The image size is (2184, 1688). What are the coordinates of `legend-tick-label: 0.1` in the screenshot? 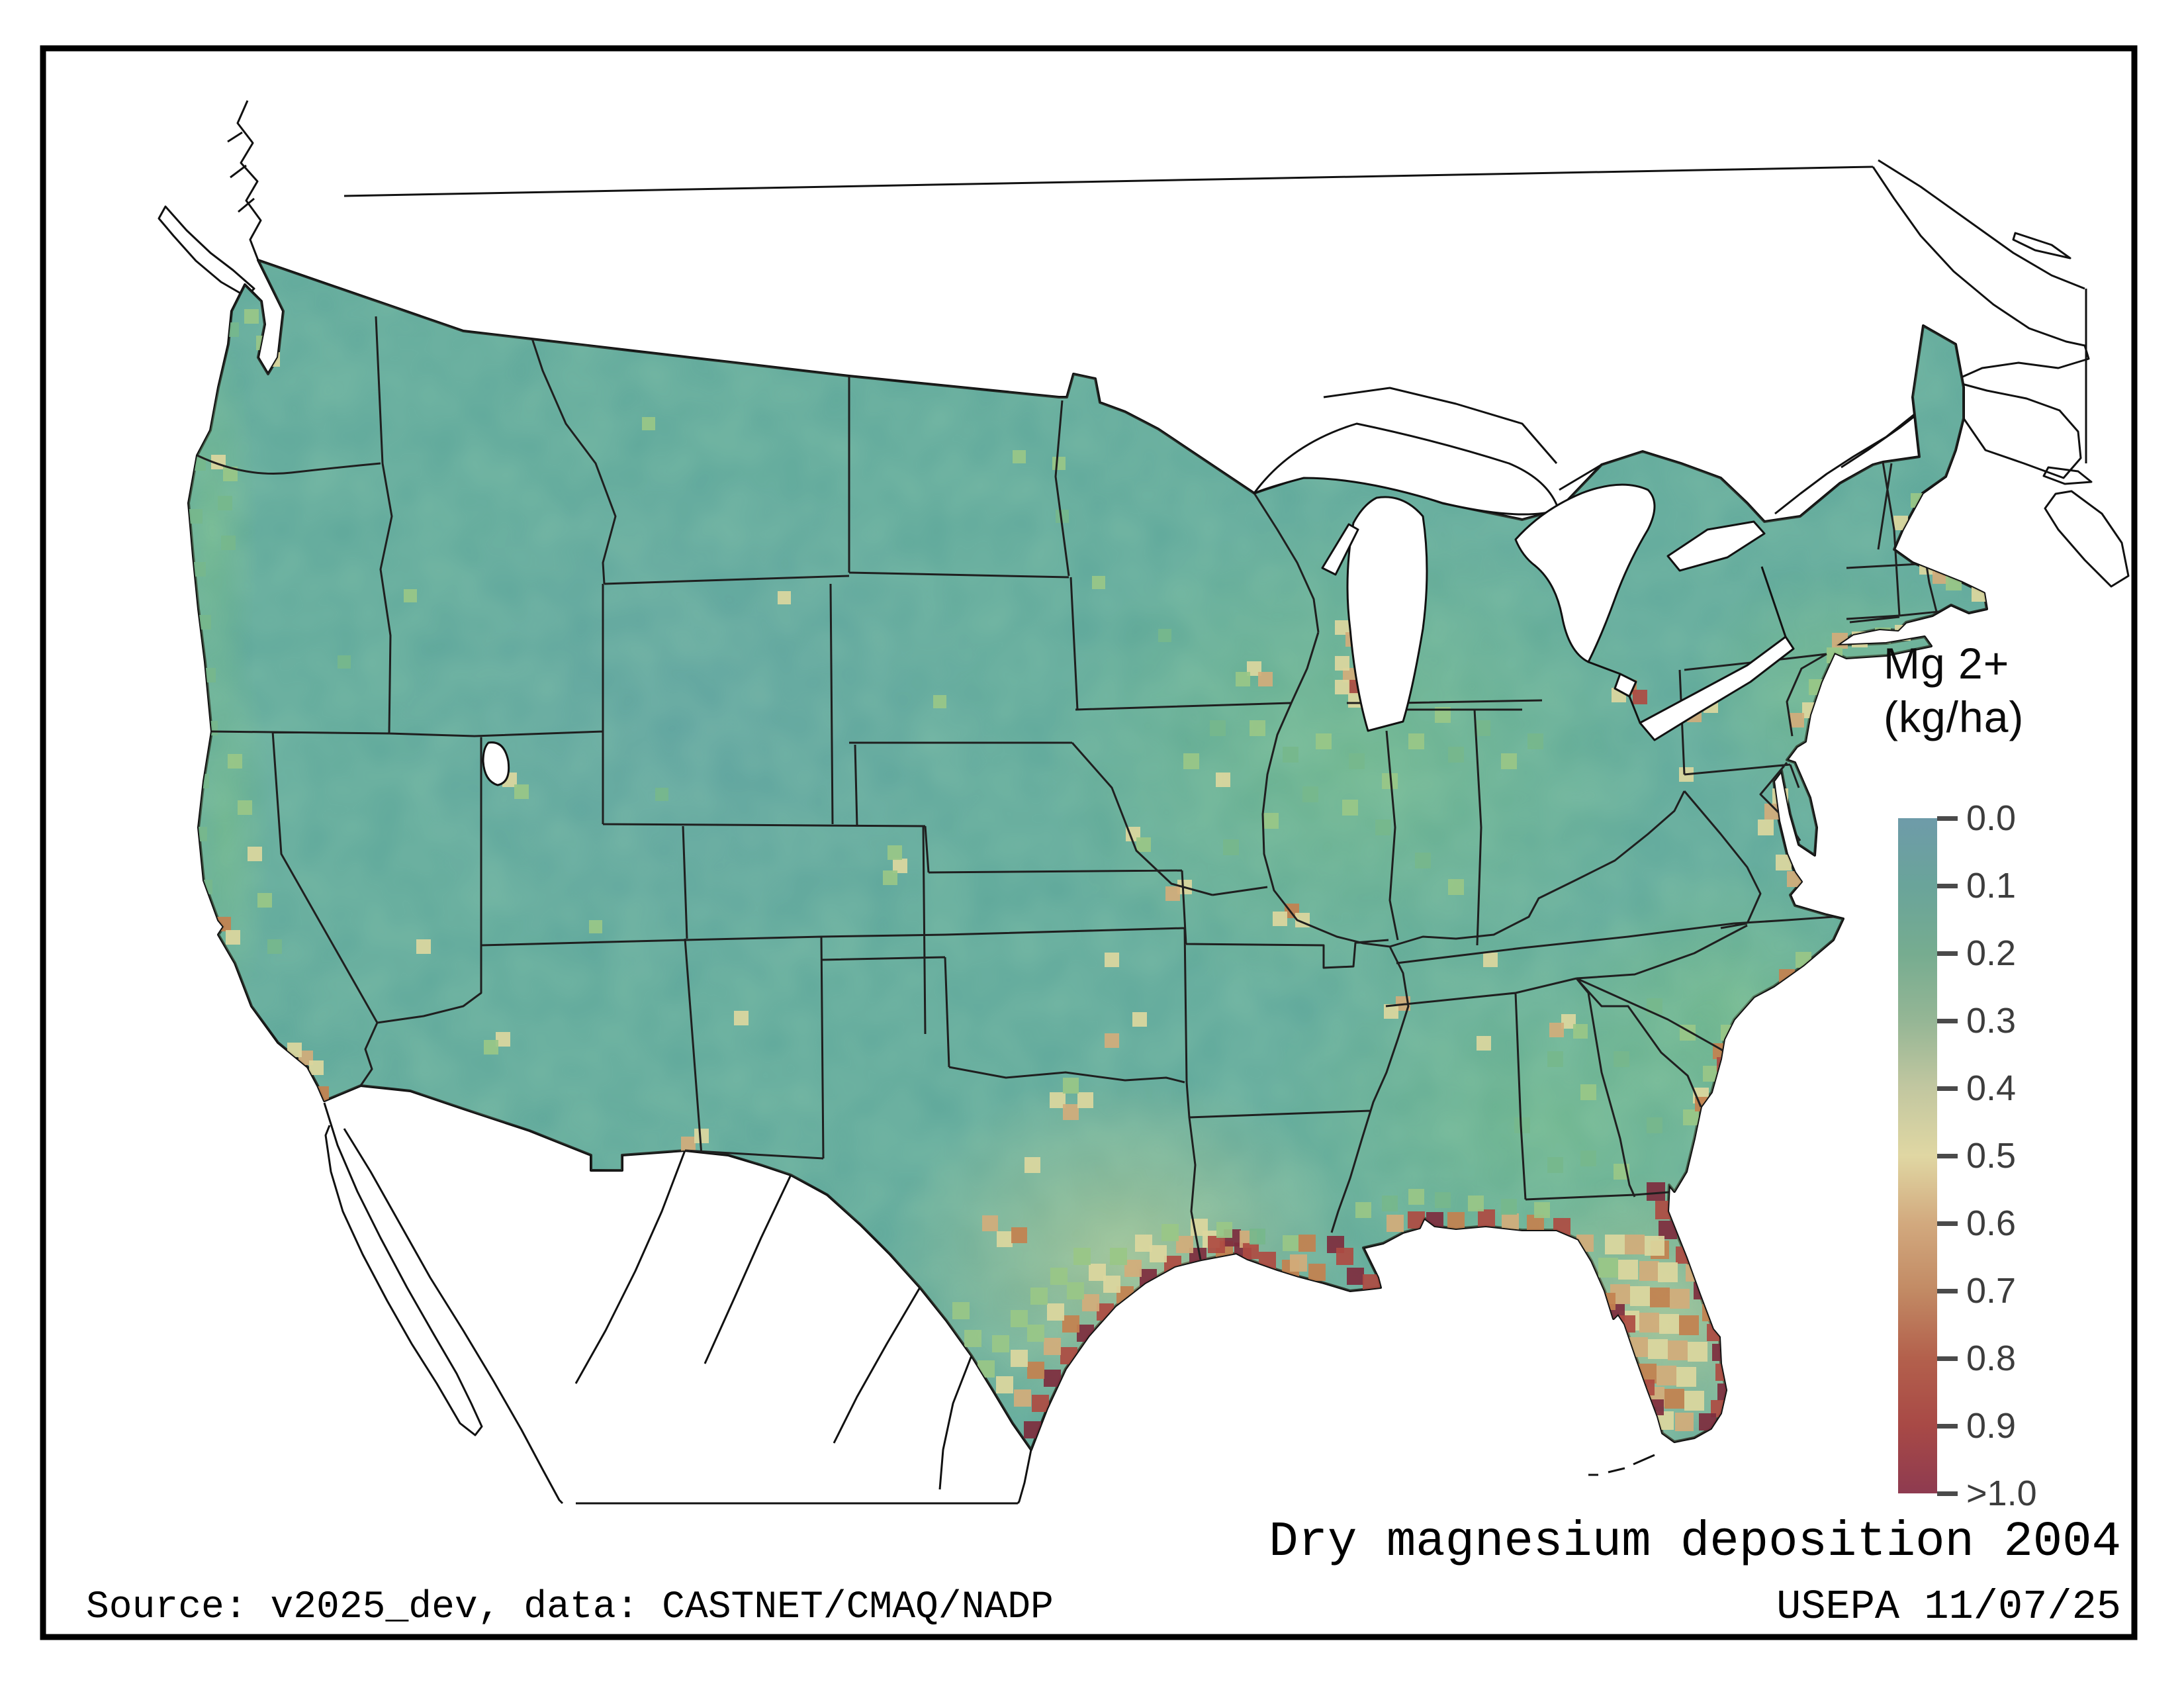 It's located at (1991, 886).